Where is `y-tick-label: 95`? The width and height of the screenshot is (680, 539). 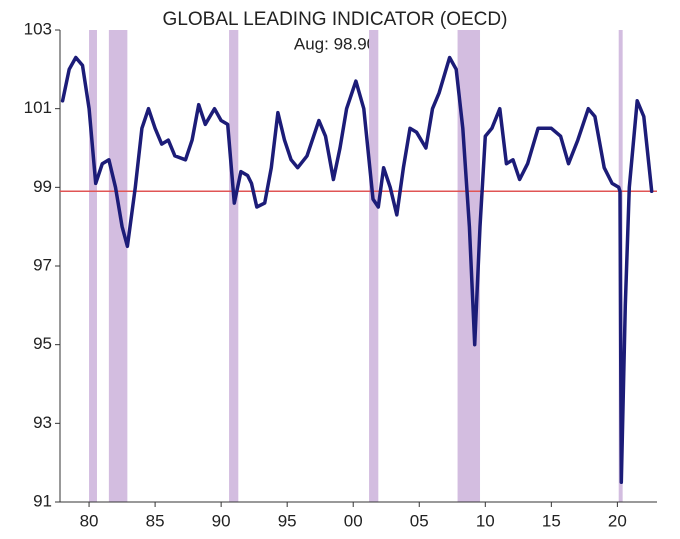 y-tick-label: 95 is located at coordinates (42, 343).